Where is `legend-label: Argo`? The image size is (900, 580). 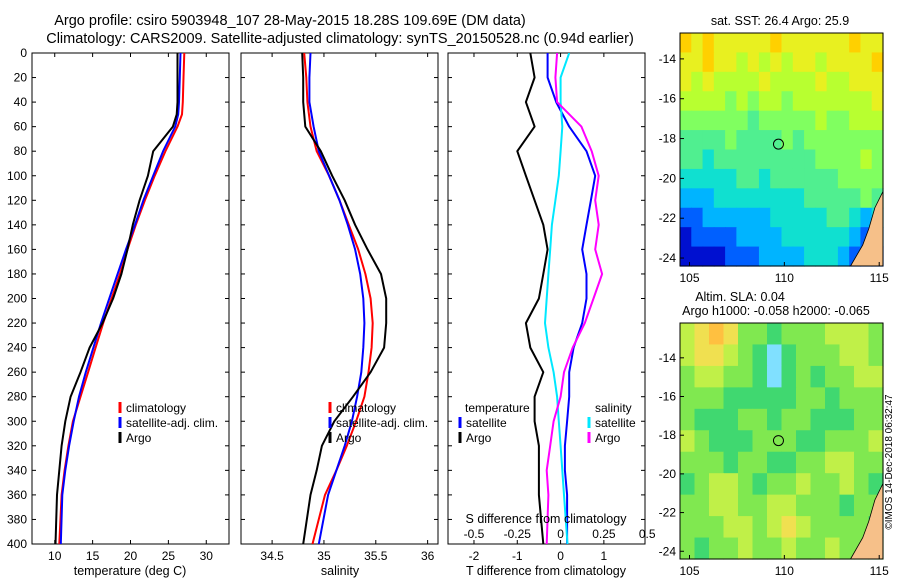
legend-label: Argo is located at coordinates (349, 438).